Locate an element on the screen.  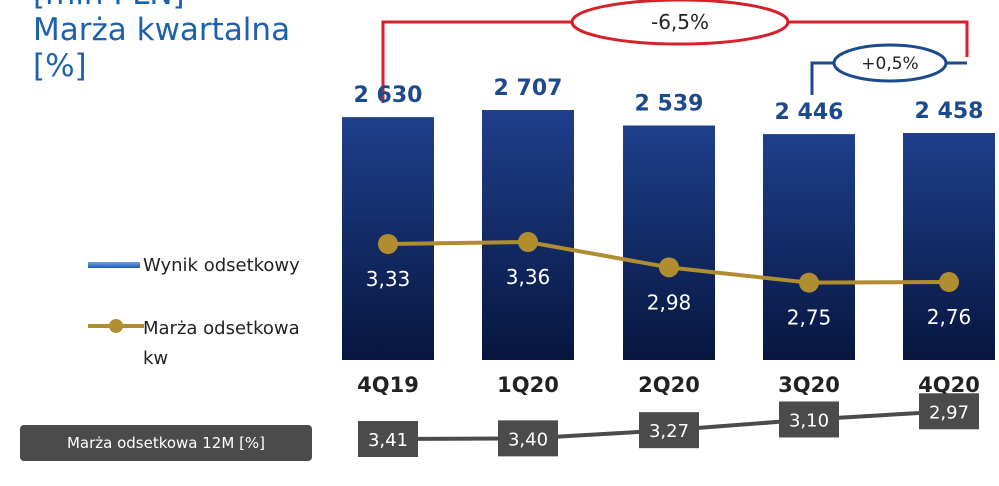
qoq-change-ellipse is located at coordinates (890, 63).